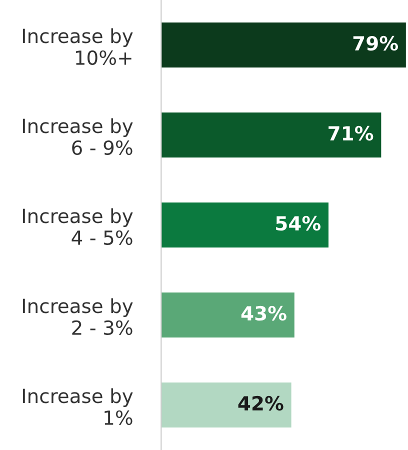 This screenshot has height=450, width=408. Describe the element at coordinates (77, 407) in the screenshot. I see `y-tick-label: Increase by 1%` at that location.